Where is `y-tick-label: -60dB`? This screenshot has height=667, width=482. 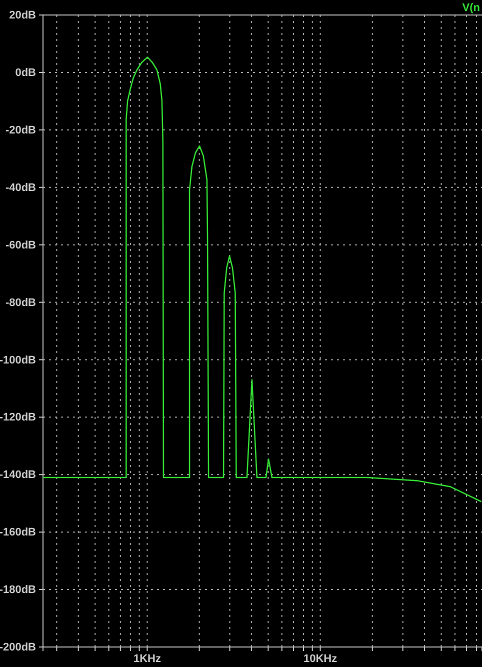
y-tick-label: -60dB is located at coordinates (20, 245).